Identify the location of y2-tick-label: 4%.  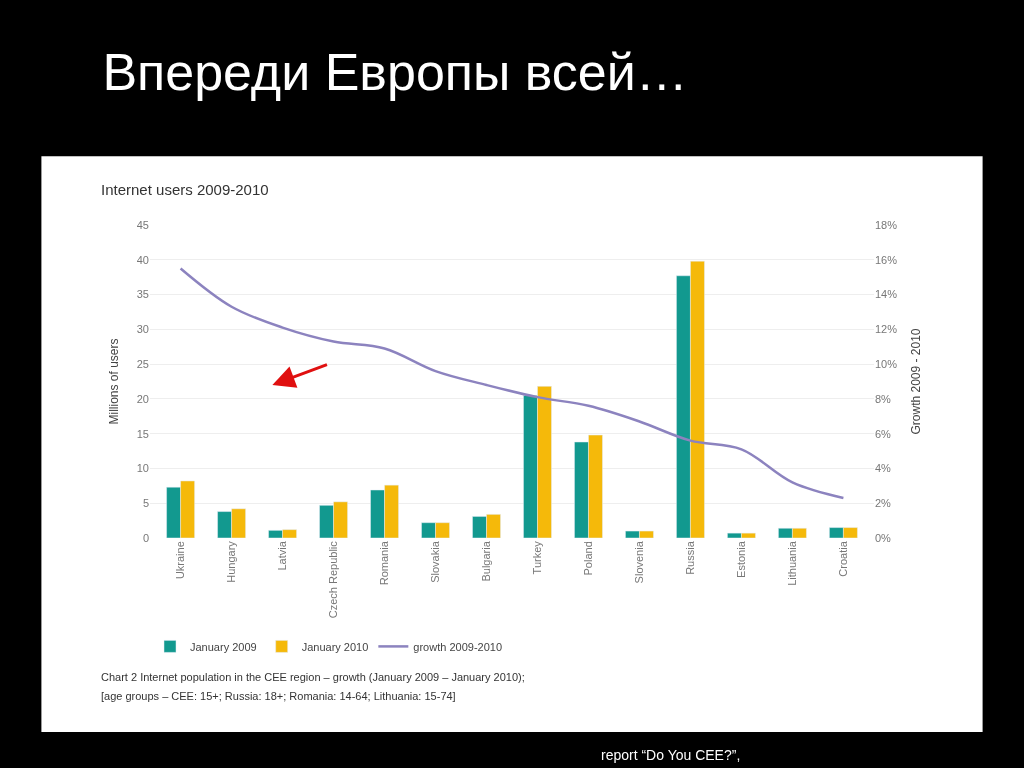
(883, 468).